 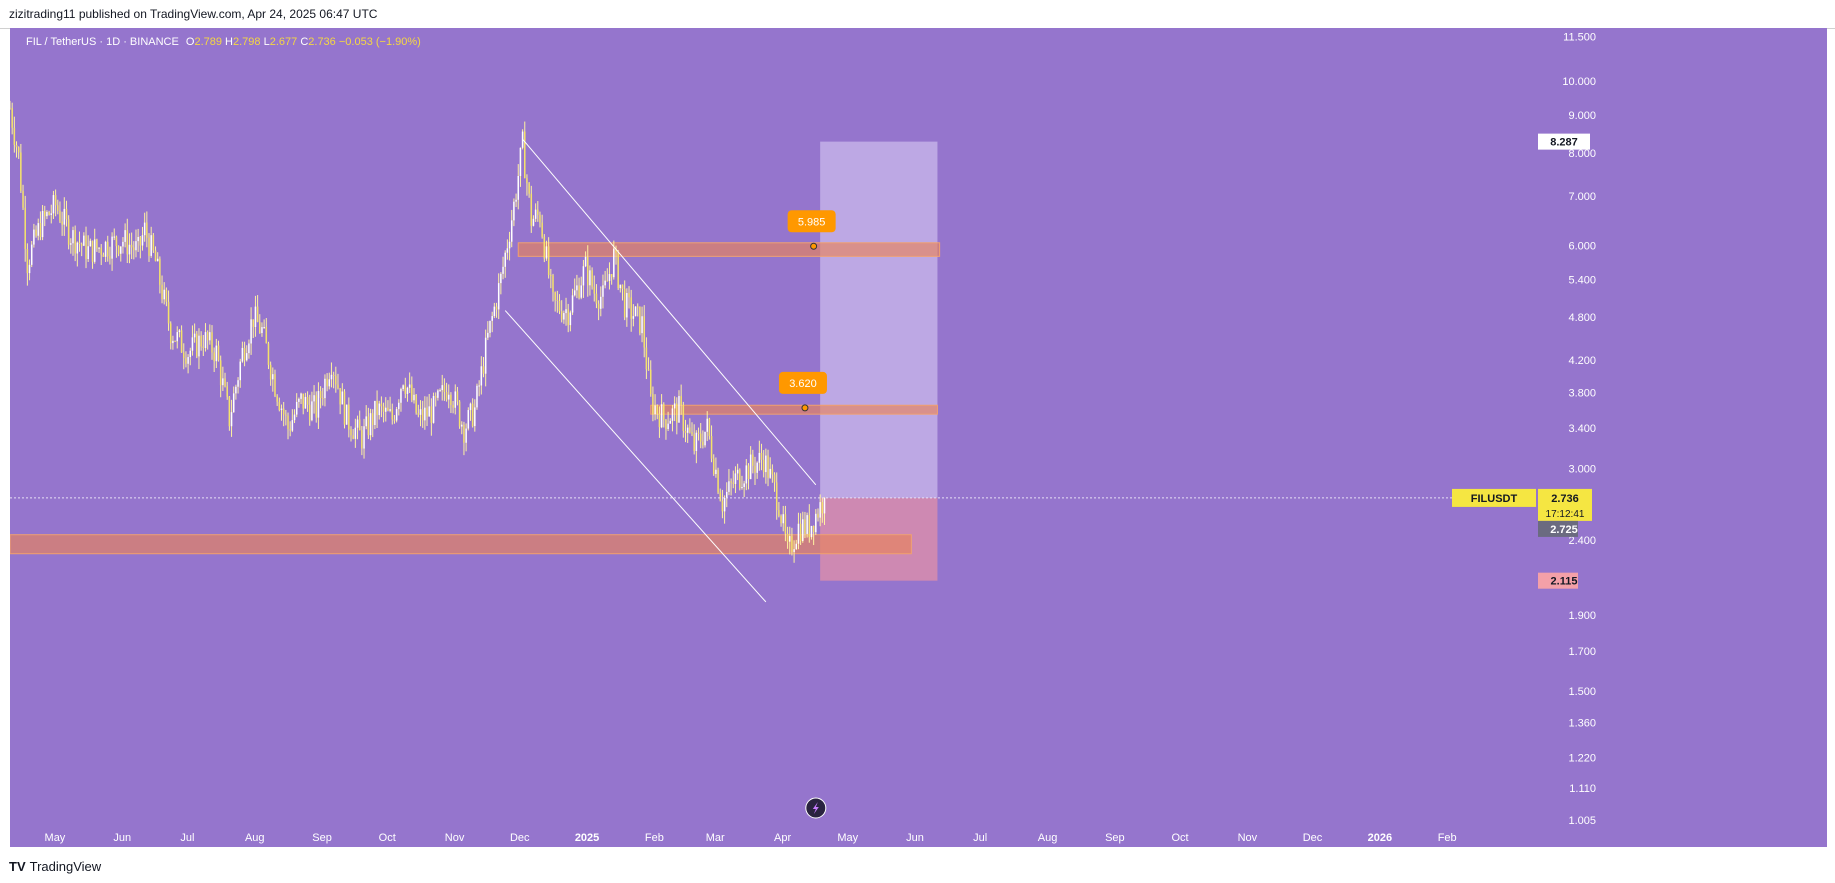 I want to click on price-labels: 8.287 FILUSDT 2.736 17:12:41 2.725 2.115, so click(x=1522, y=361).